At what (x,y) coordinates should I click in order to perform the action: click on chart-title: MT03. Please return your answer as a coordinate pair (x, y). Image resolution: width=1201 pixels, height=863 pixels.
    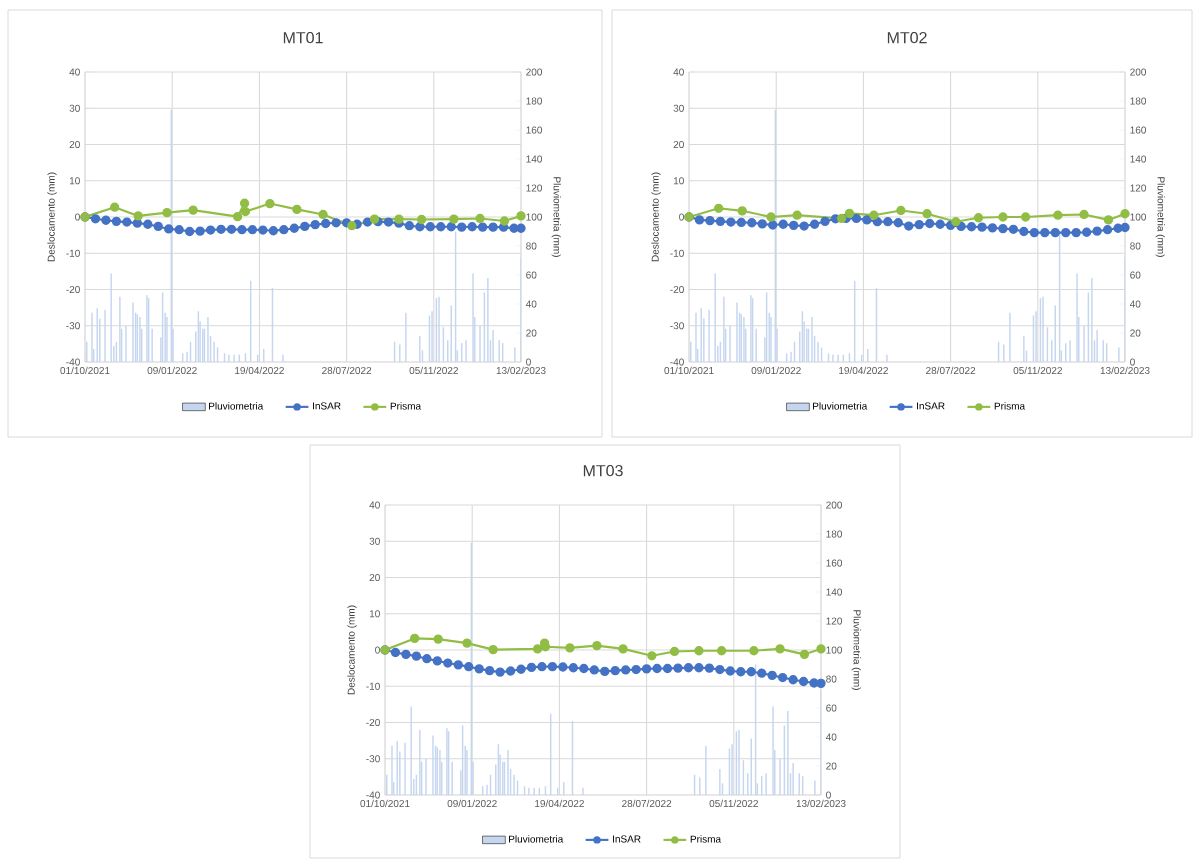
    Looking at the image, I should click on (603, 470).